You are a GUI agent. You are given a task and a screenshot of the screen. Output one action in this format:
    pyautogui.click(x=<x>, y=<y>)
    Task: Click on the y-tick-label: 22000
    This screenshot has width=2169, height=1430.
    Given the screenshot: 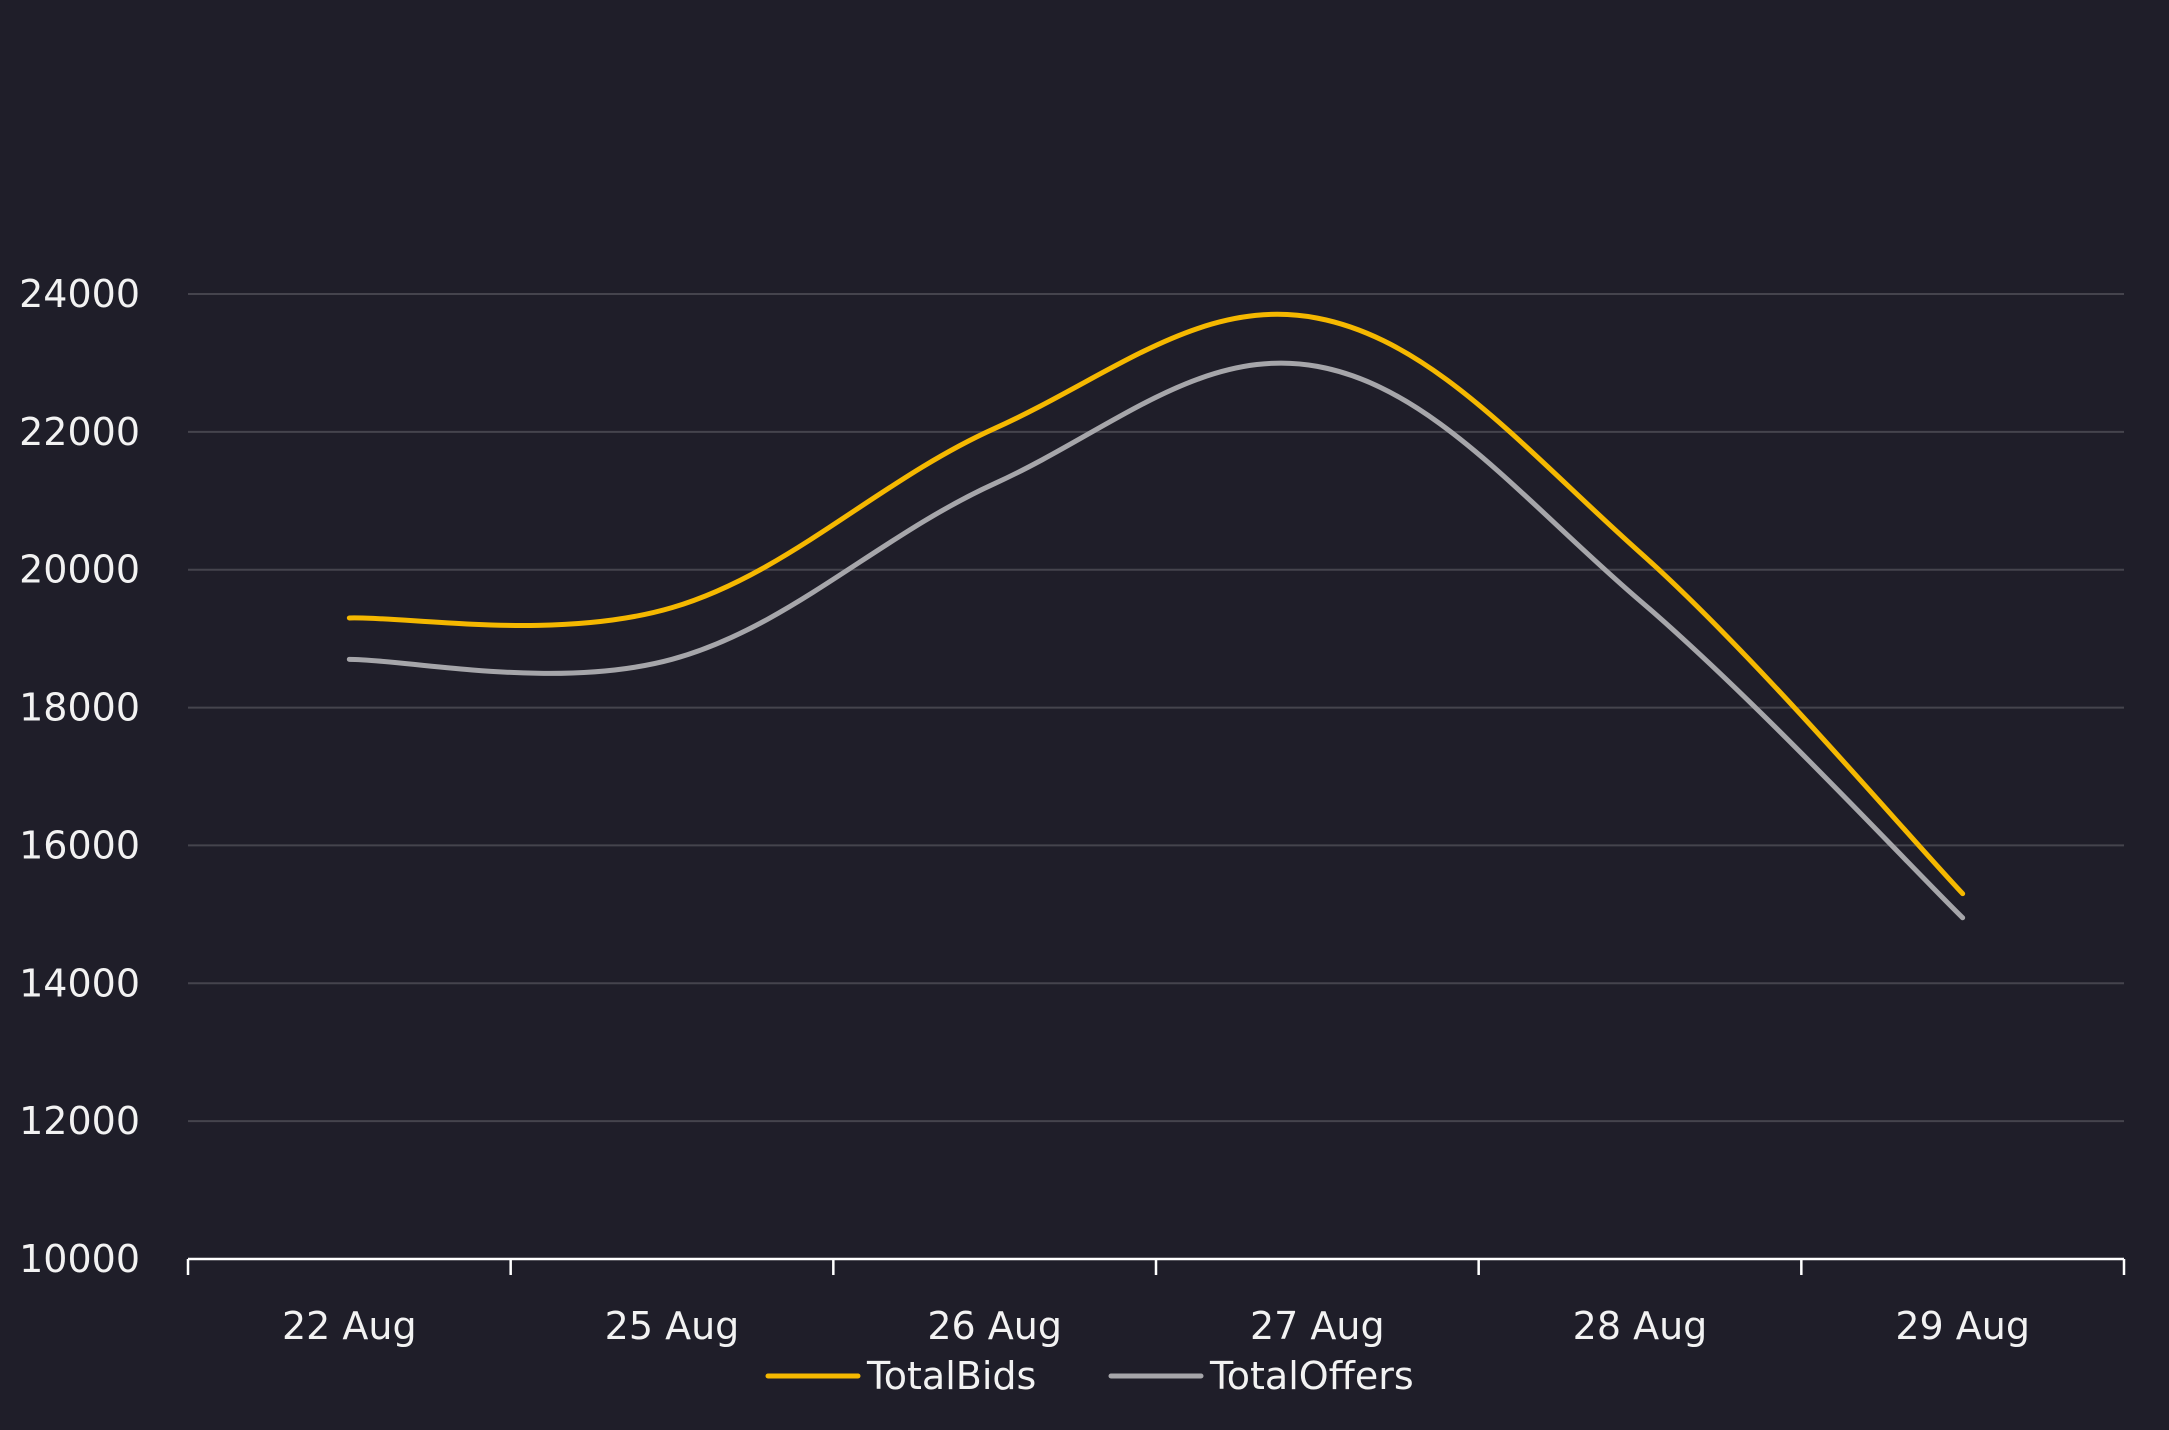 What is the action you would take?
    pyautogui.click(x=79, y=432)
    